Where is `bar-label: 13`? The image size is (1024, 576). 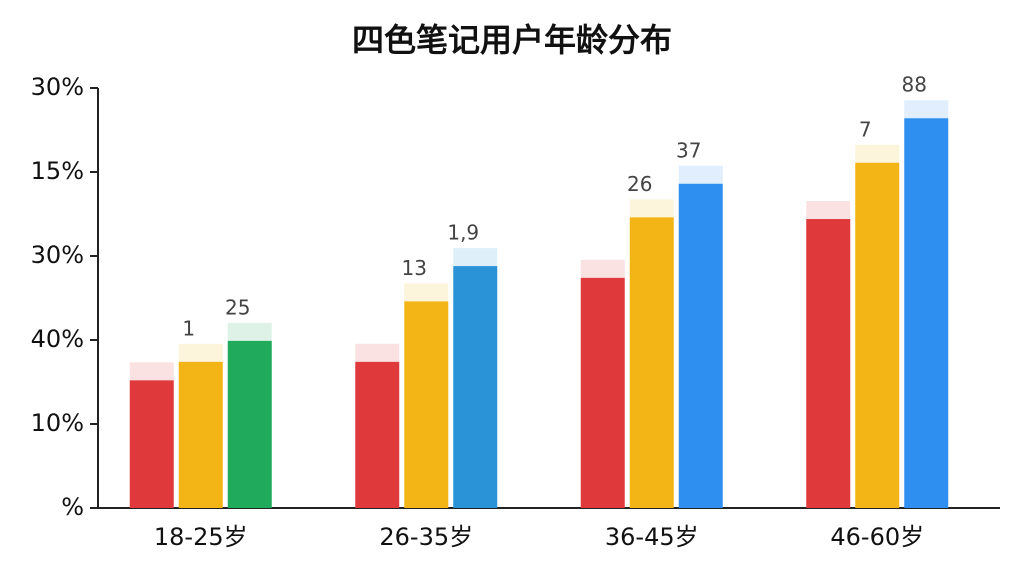 bar-label: 13 is located at coordinates (414, 268).